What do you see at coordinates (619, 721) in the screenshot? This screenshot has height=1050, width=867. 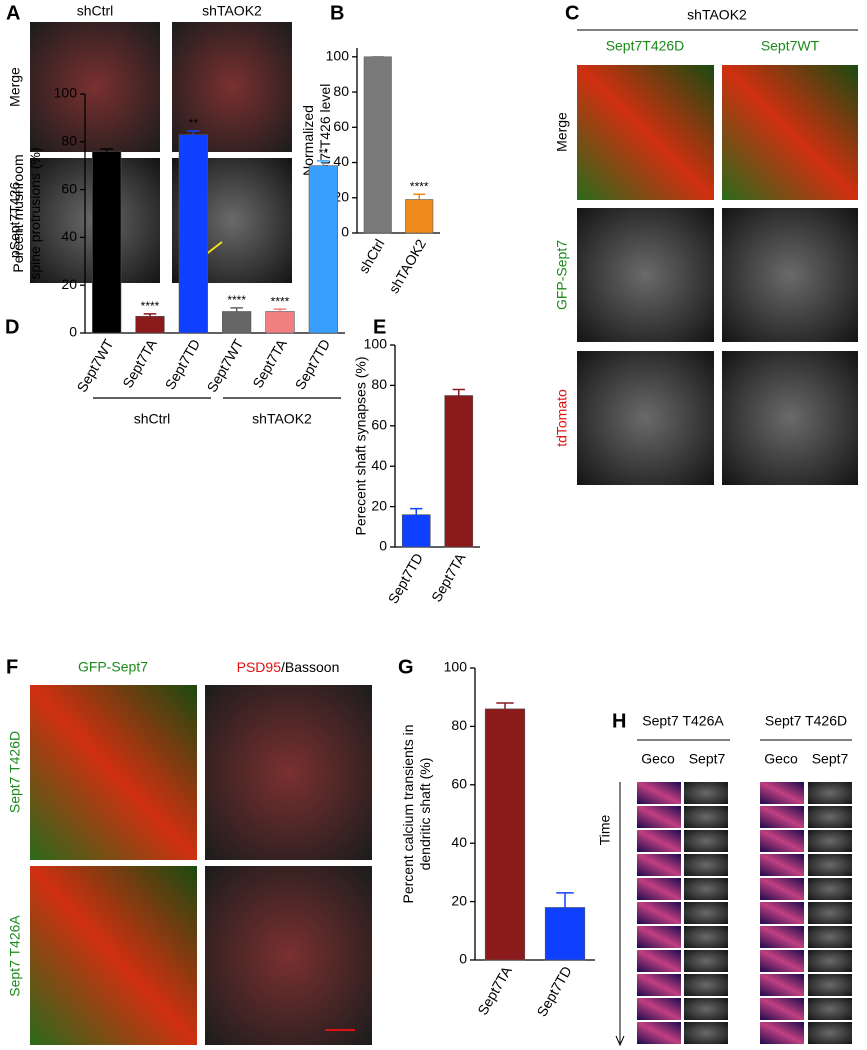 I see `panel-label: H` at bounding box center [619, 721].